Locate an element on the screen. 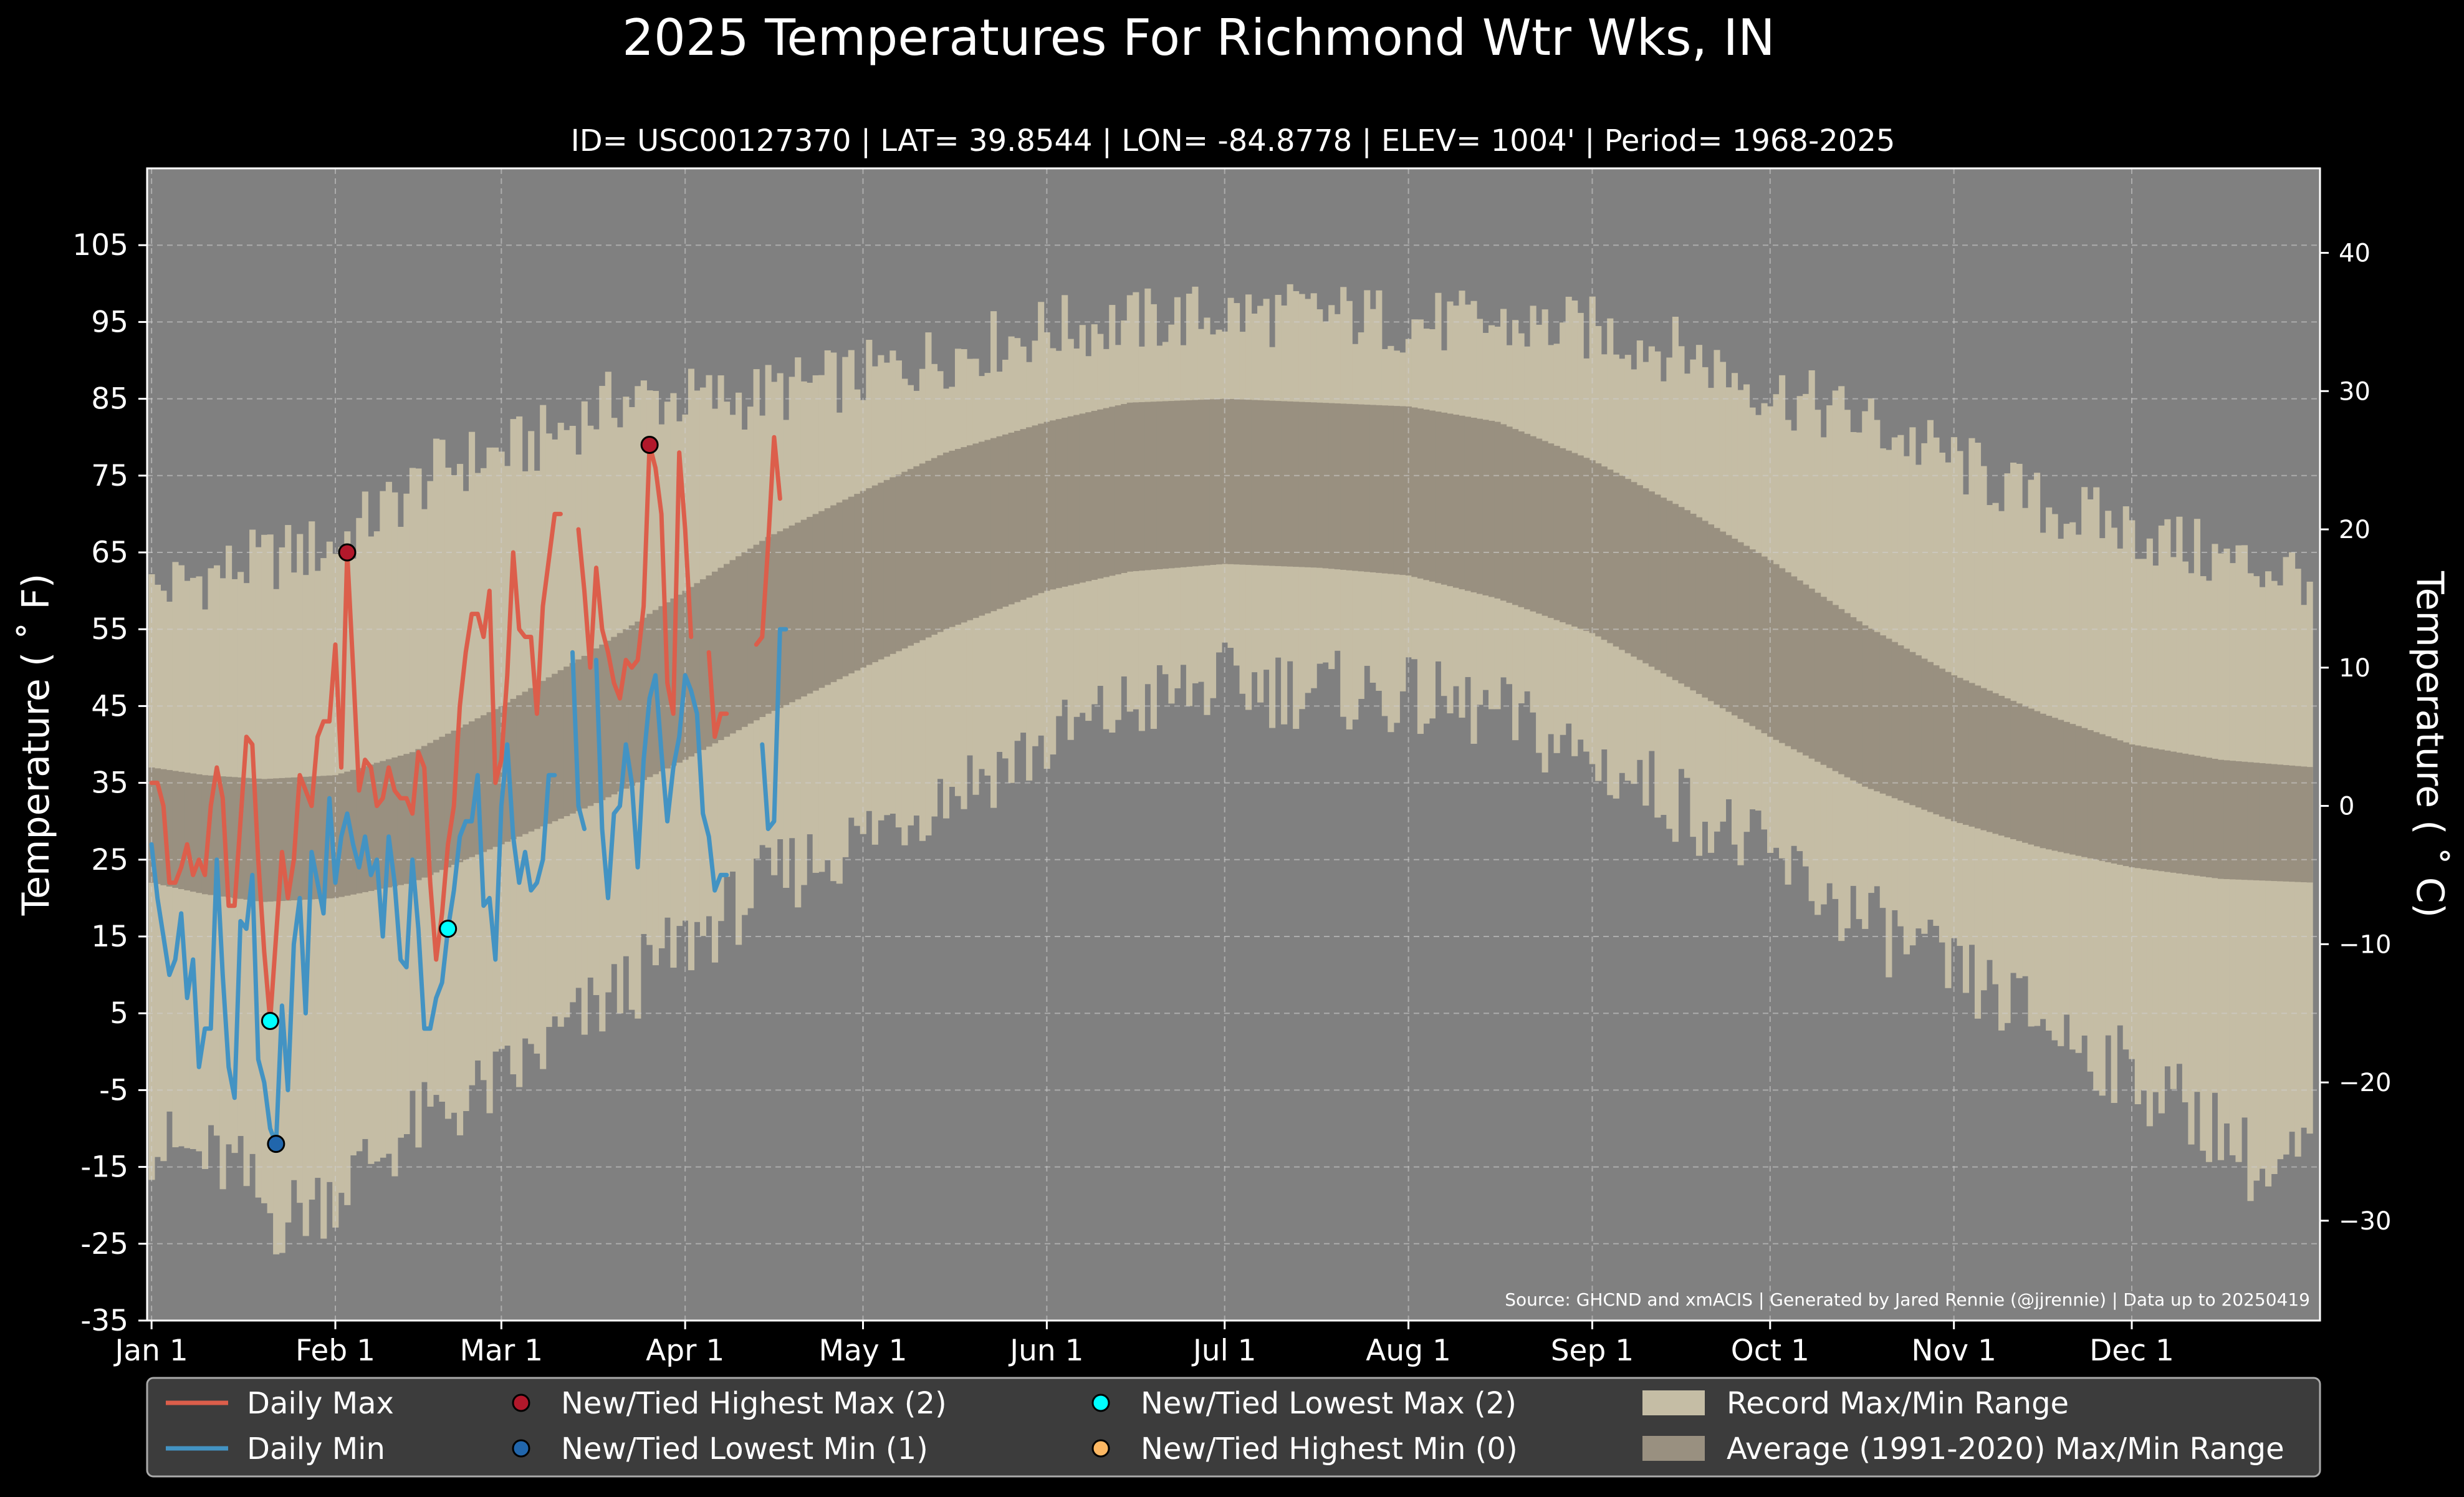  x-tick-label: Dec 1 is located at coordinates (2131, 1351).